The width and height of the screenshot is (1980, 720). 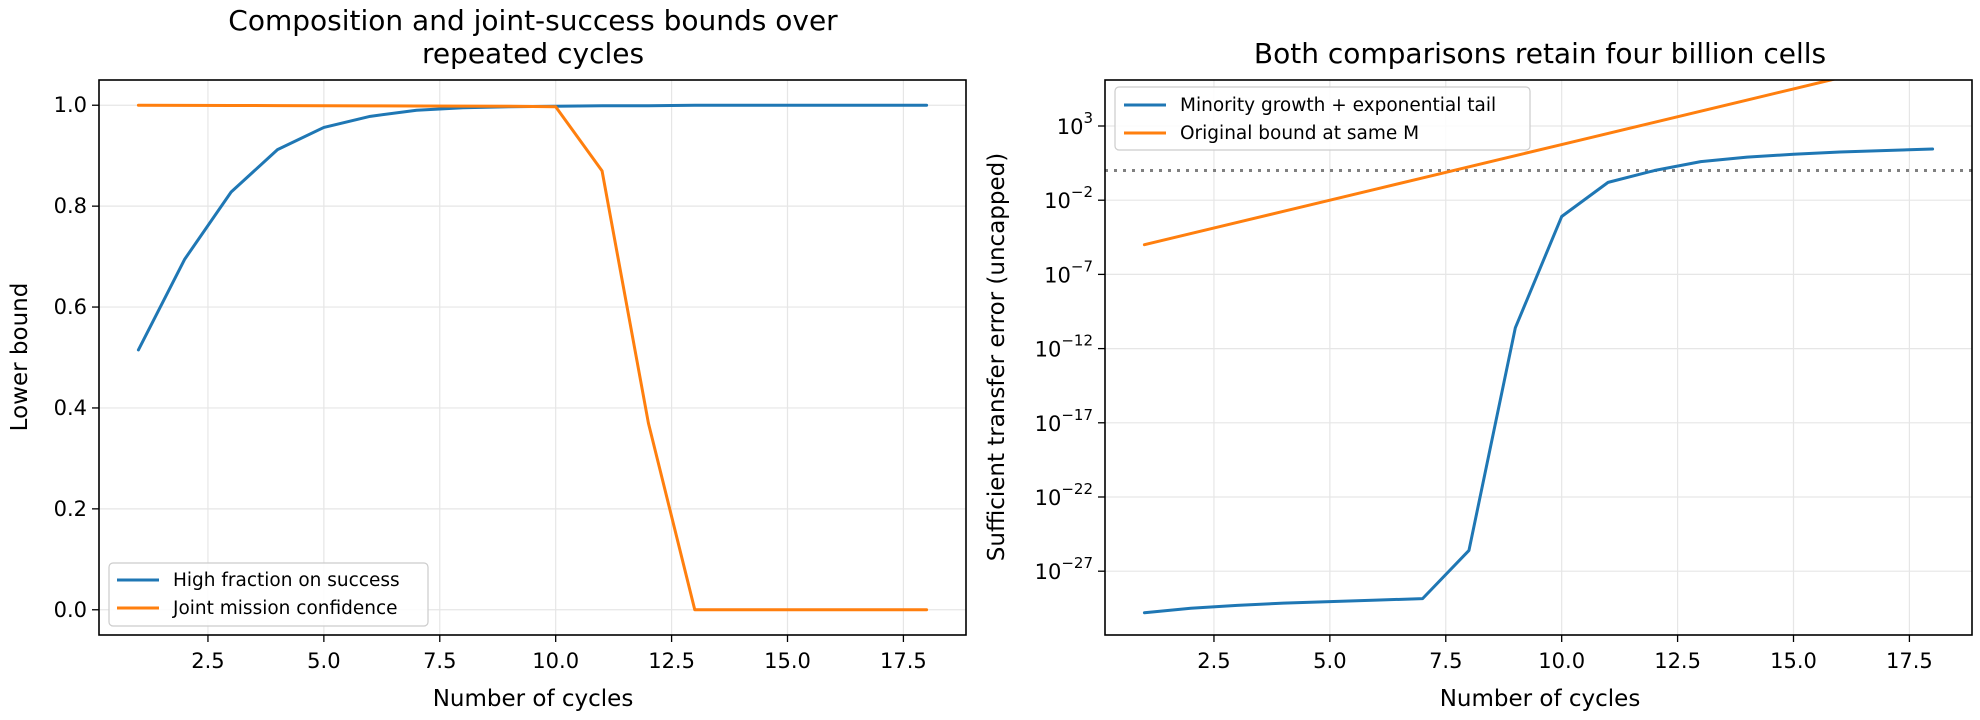 I want to click on right-legend-label-2: Original bound at same M, so click(x=1299, y=133).